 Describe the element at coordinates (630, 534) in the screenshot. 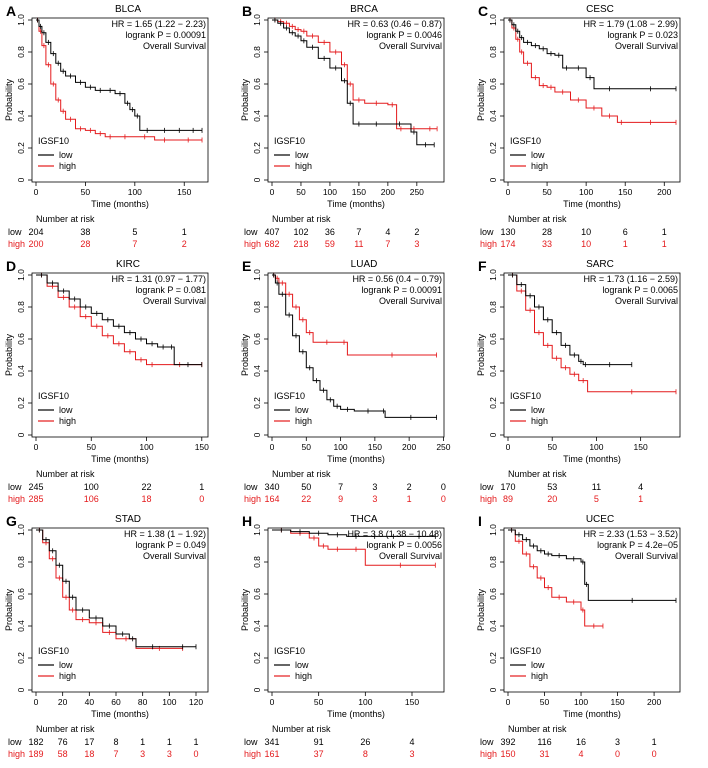

I see `hazard-ratio: HR = 2.33 (1.53 − 3.52)` at that location.